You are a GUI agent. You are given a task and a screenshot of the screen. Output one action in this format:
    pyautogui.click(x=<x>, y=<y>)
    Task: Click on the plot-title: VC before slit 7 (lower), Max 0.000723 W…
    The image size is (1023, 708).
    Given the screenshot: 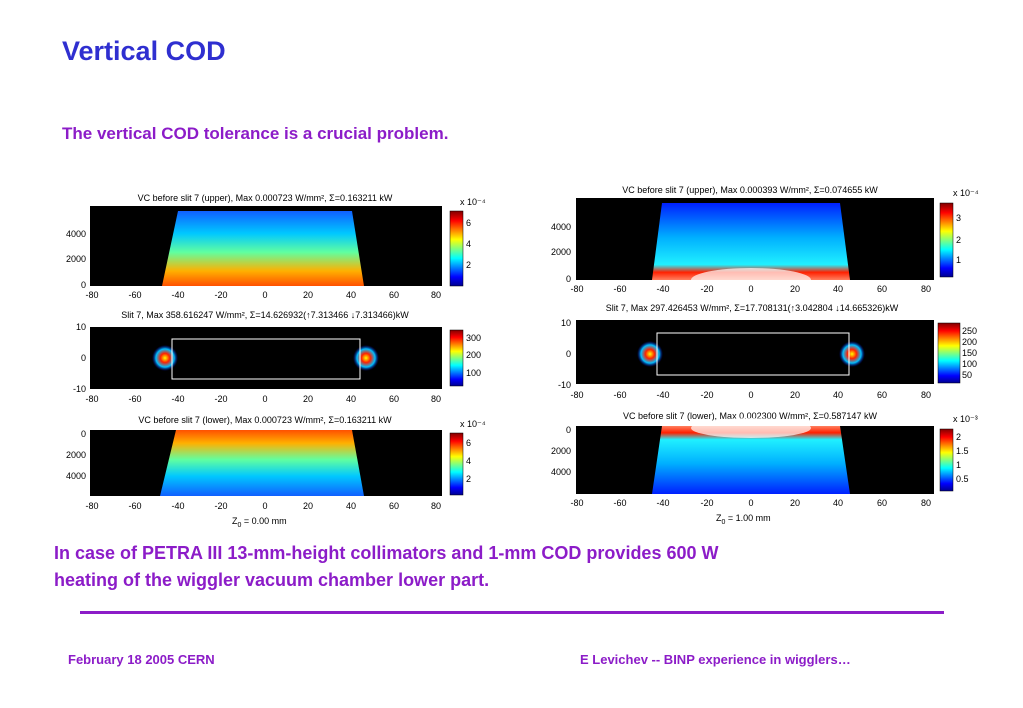 What is the action you would take?
    pyautogui.click(x=265, y=420)
    